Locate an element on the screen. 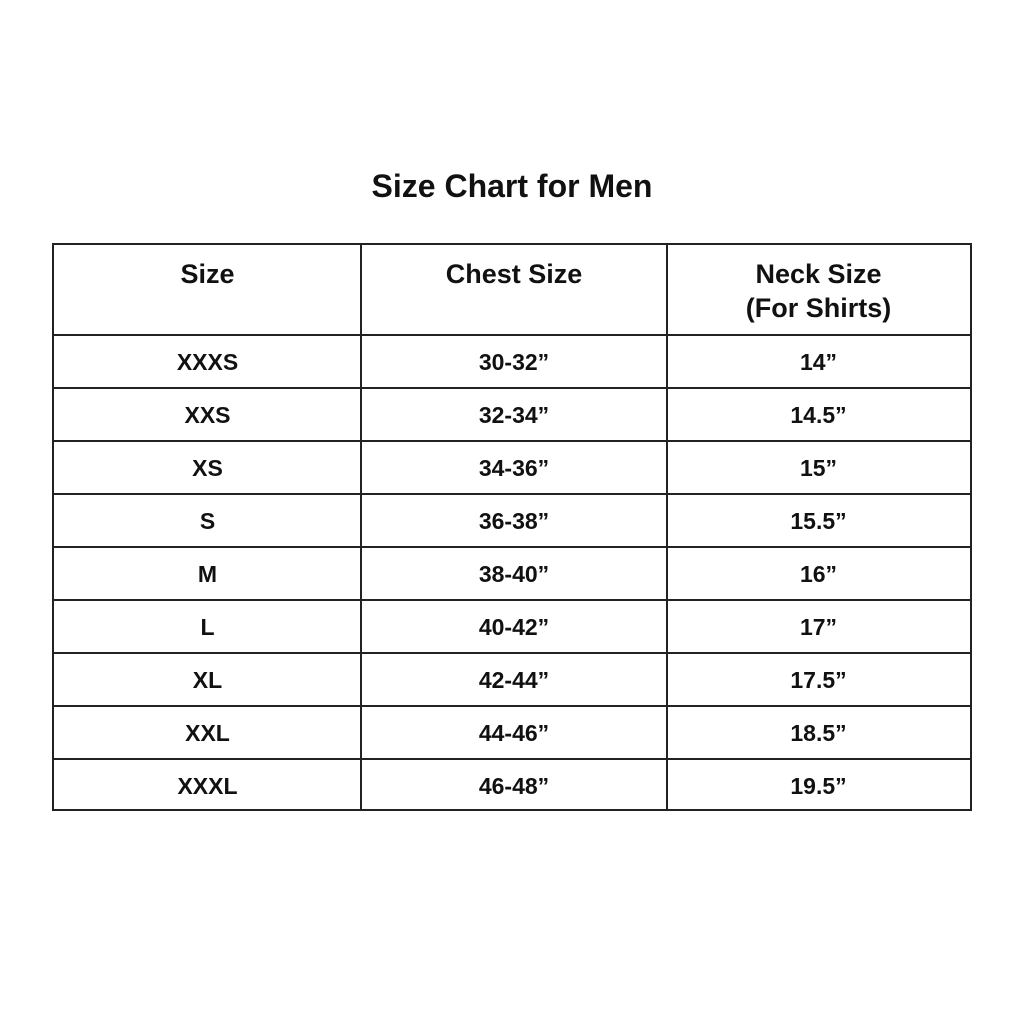 This screenshot has height=1024, width=1024. header-cell: Chest Size is located at coordinates (514, 274).